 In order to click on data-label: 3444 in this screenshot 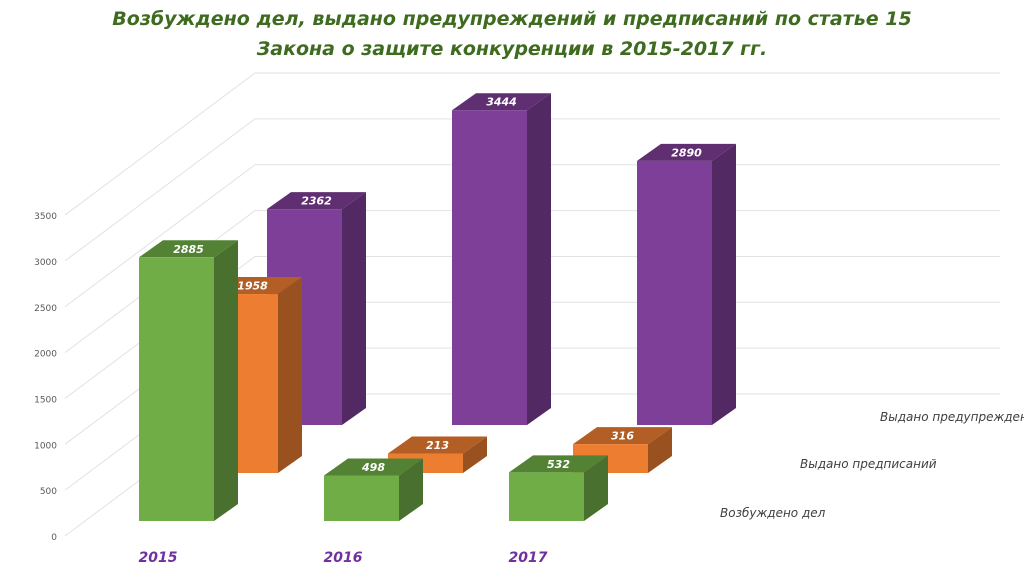, I will do `click(501, 102)`.